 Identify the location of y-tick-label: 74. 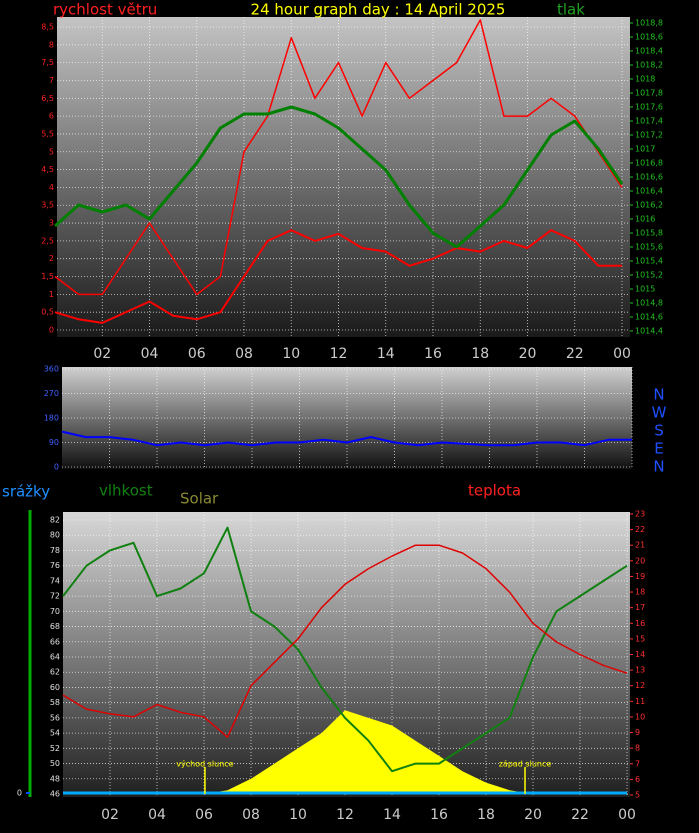
(55, 580).